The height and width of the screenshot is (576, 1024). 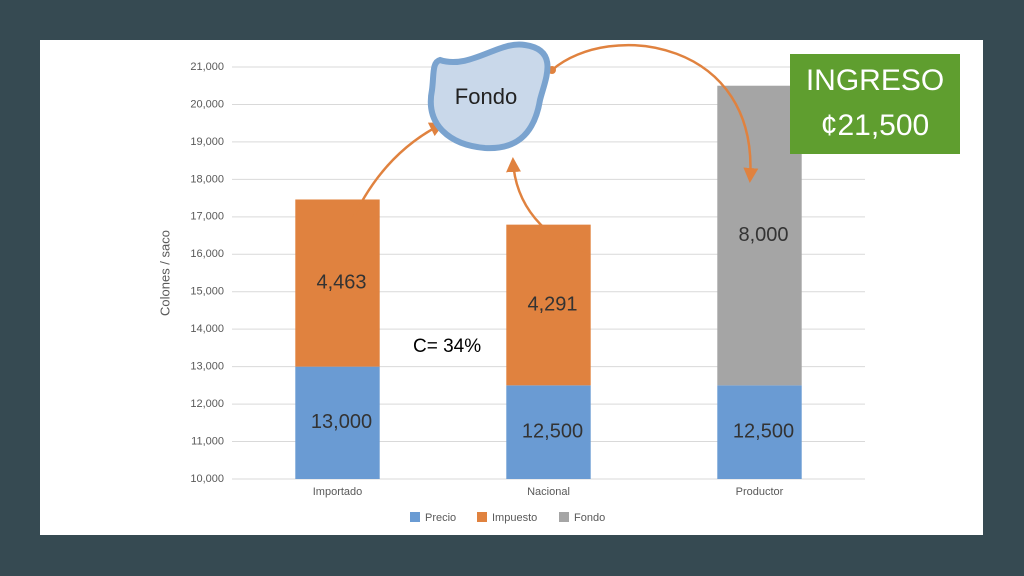 I want to click on annotation: C= 34%, so click(x=447, y=346).